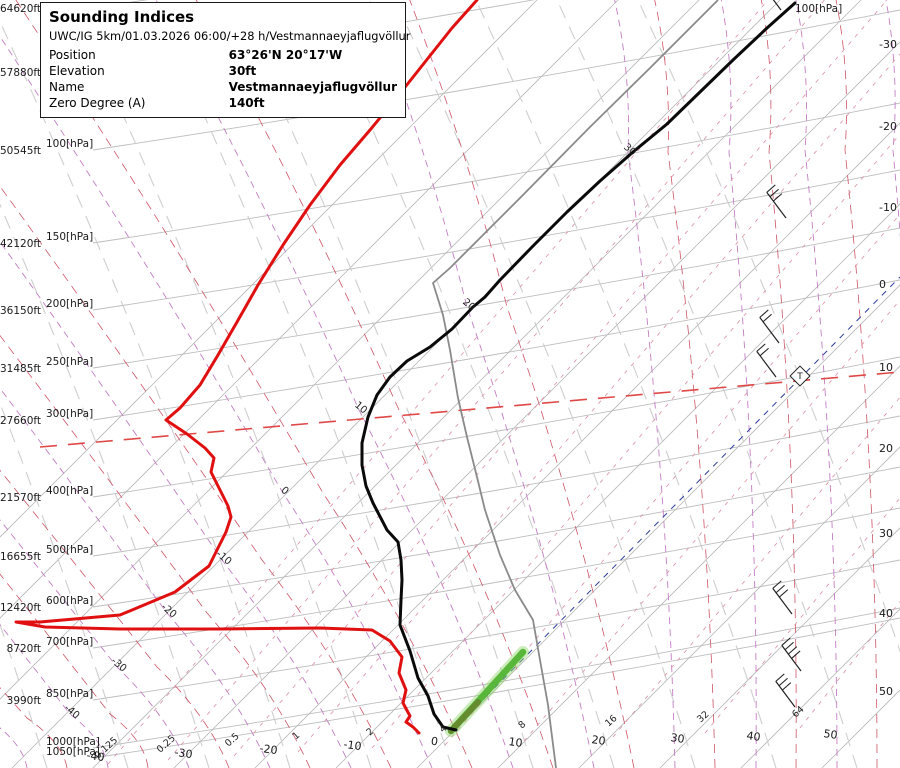  Describe the element at coordinates (69, 642) in the screenshot. I see `pressure-axis-label: 700[hPa]` at that location.